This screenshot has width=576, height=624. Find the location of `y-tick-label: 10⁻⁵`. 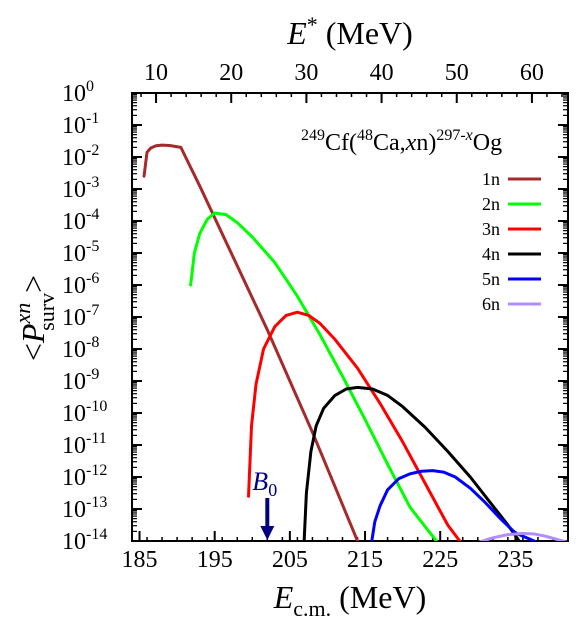

y-tick-label: 10⁻⁵ is located at coordinates (80, 252).